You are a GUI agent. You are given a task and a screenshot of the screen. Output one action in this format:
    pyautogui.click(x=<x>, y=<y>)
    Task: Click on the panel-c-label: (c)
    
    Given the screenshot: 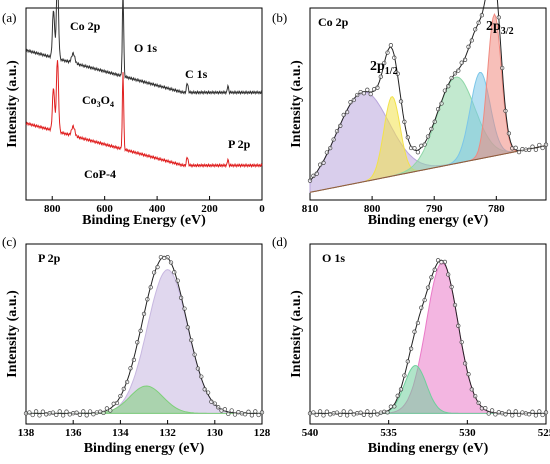 What is the action you would take?
    pyautogui.click(x=9, y=241)
    